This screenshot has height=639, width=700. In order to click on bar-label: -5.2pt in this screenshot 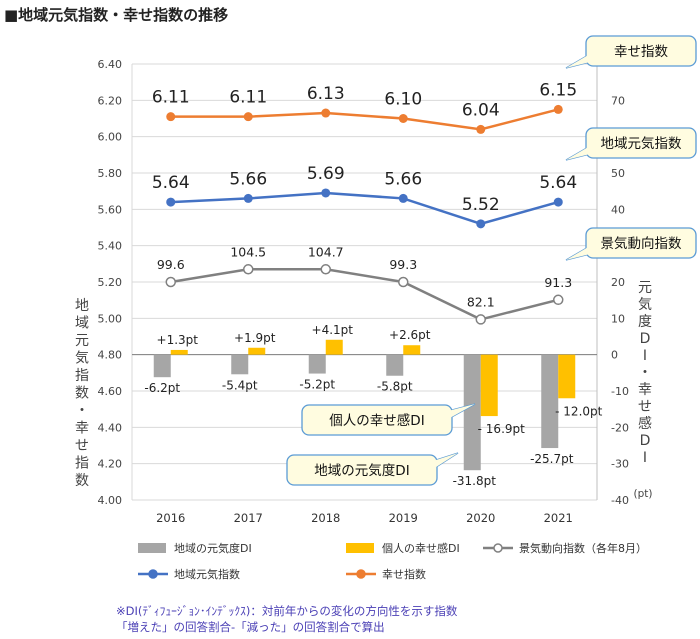, I will do `click(317, 385)`.